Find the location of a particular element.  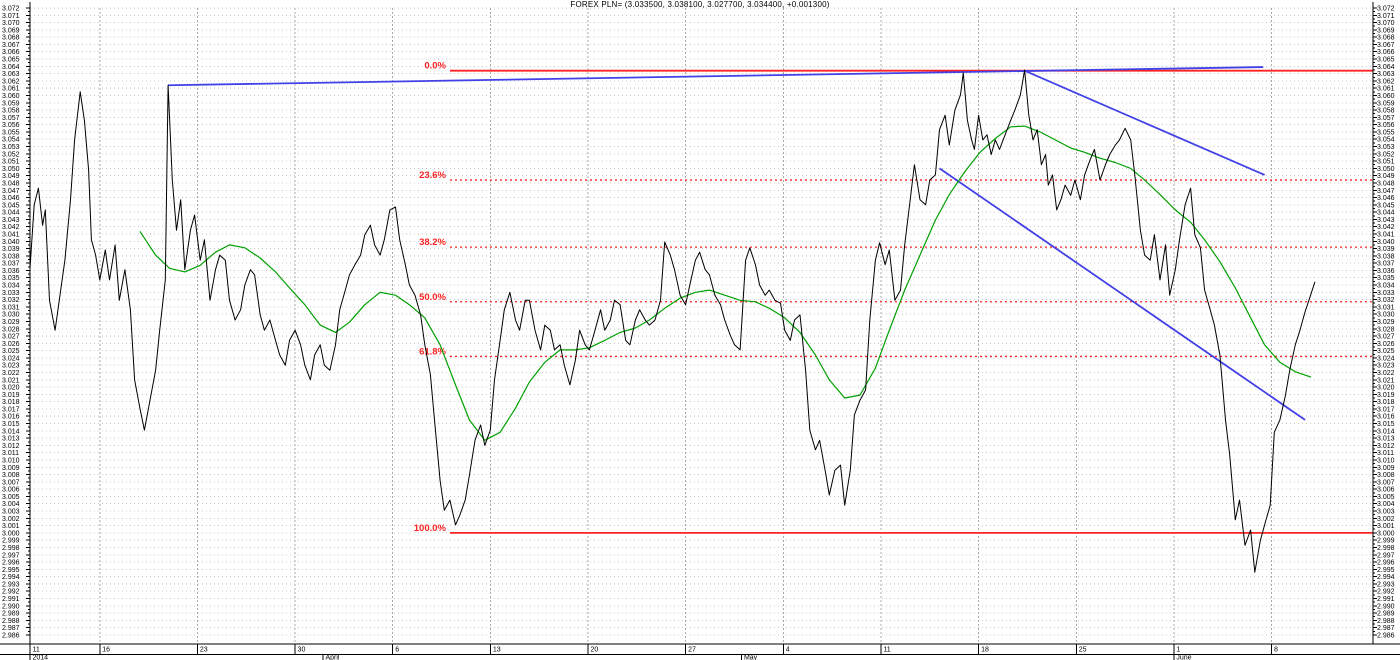

y-axis-label-right: 2.989 is located at coordinates (1386, 614).